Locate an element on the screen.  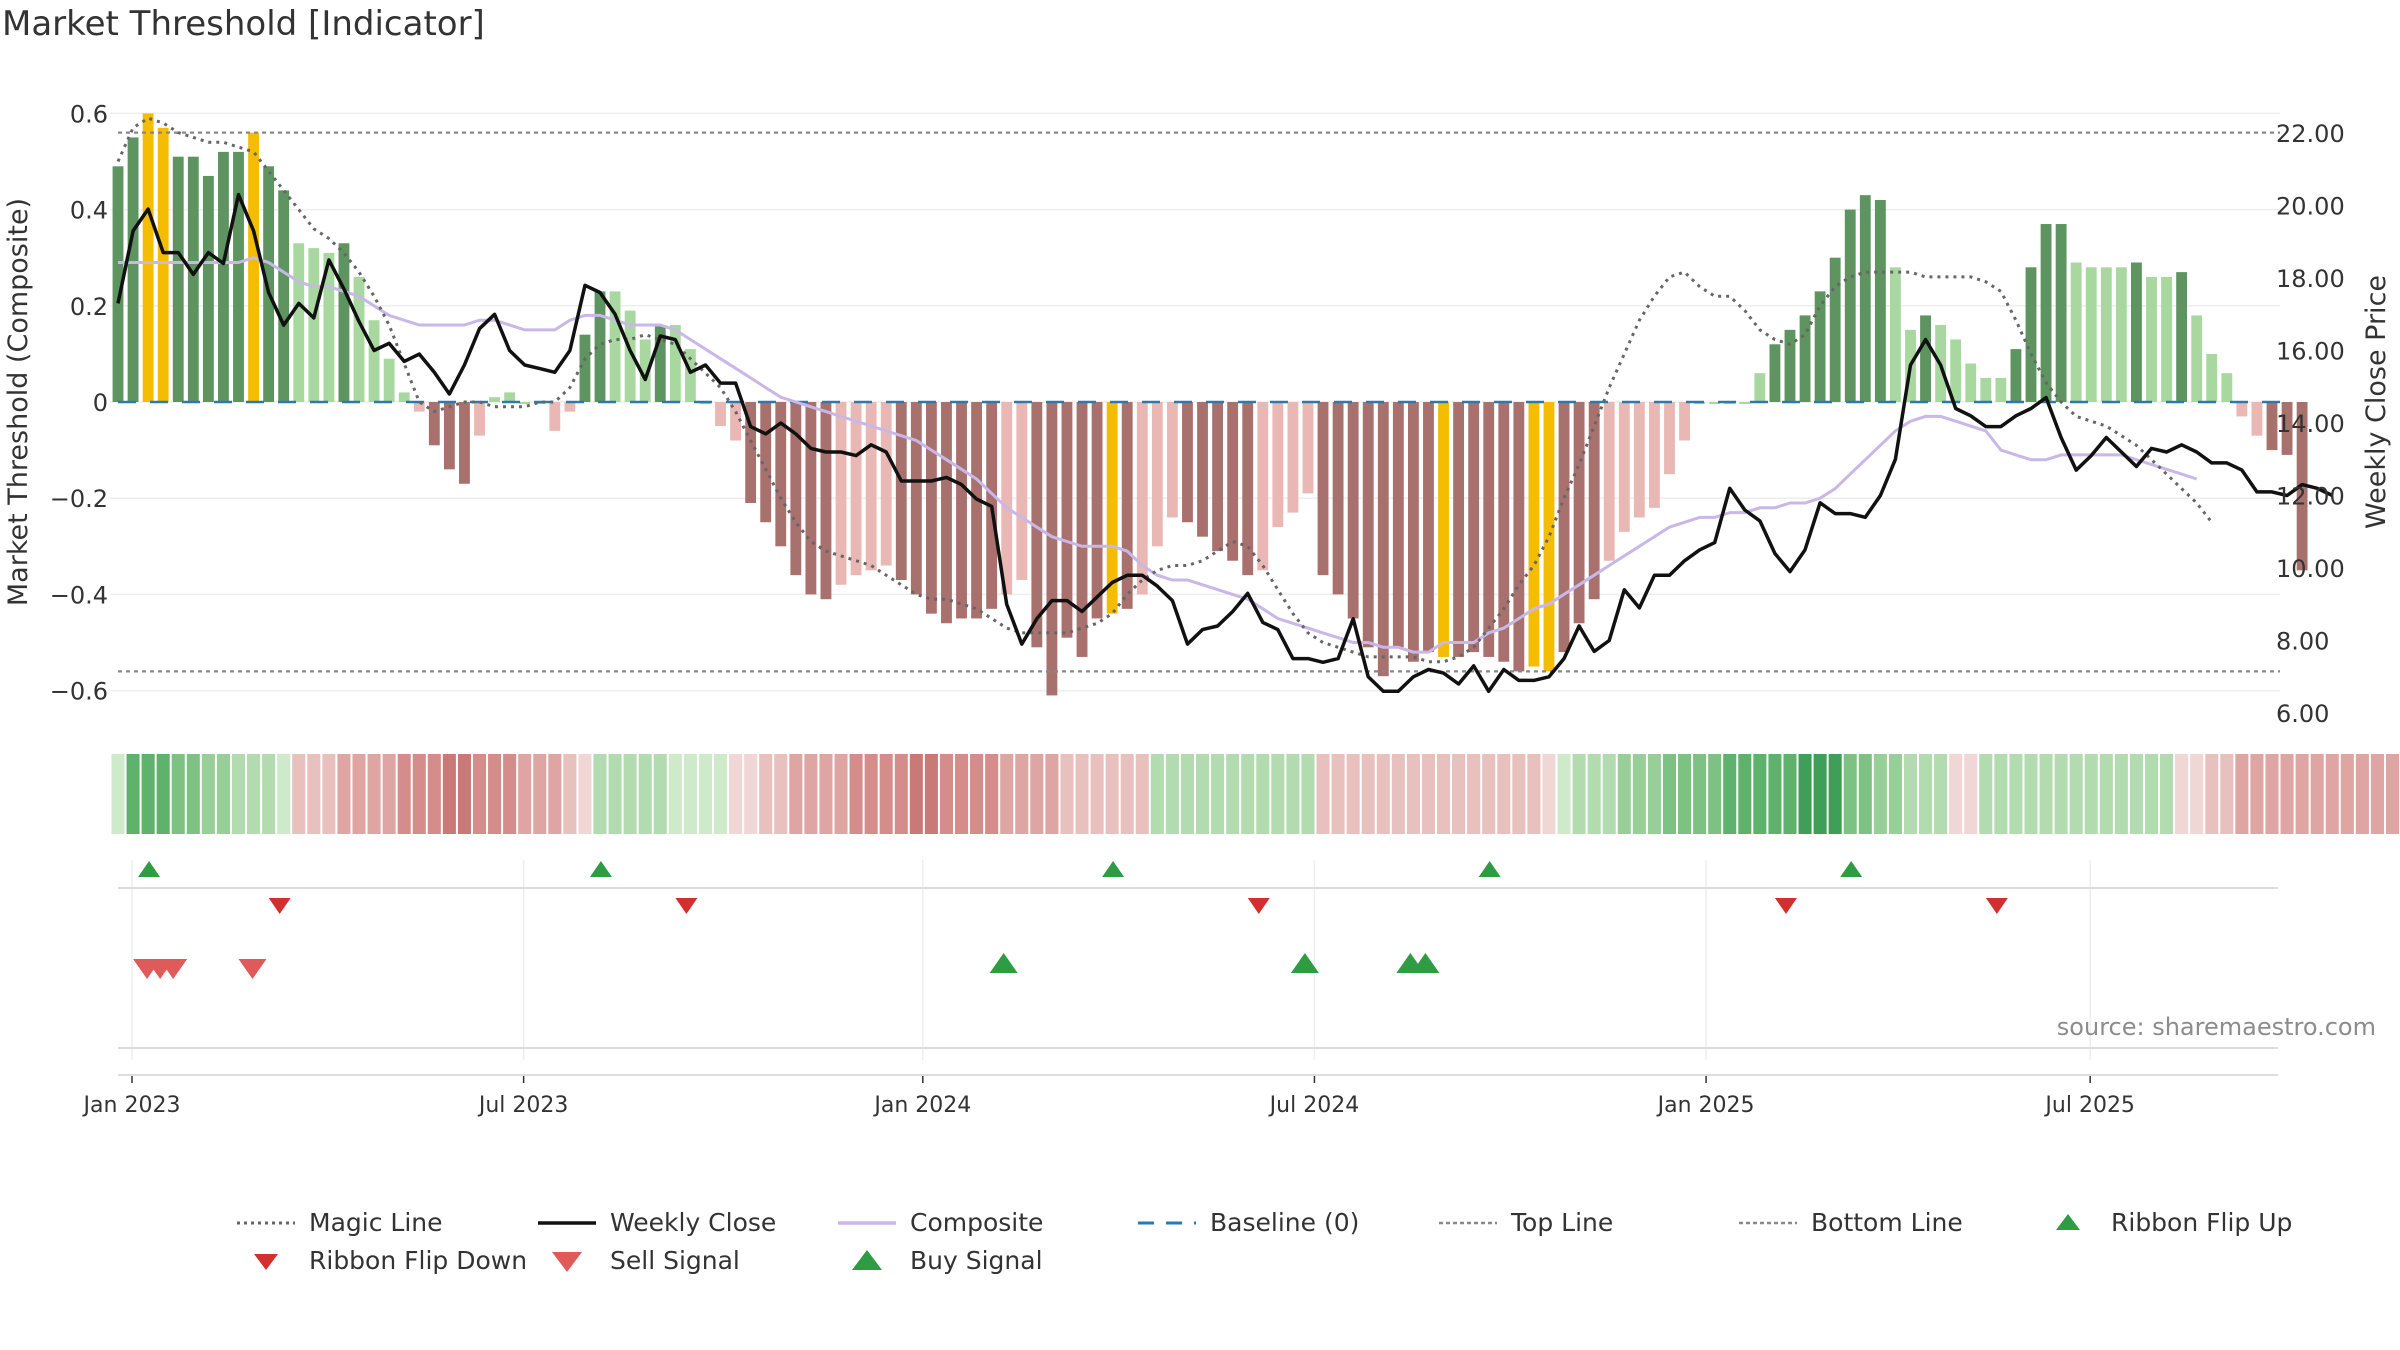
y-left-axis-label: Market Threshold (Composite) is located at coordinates (18, 402).